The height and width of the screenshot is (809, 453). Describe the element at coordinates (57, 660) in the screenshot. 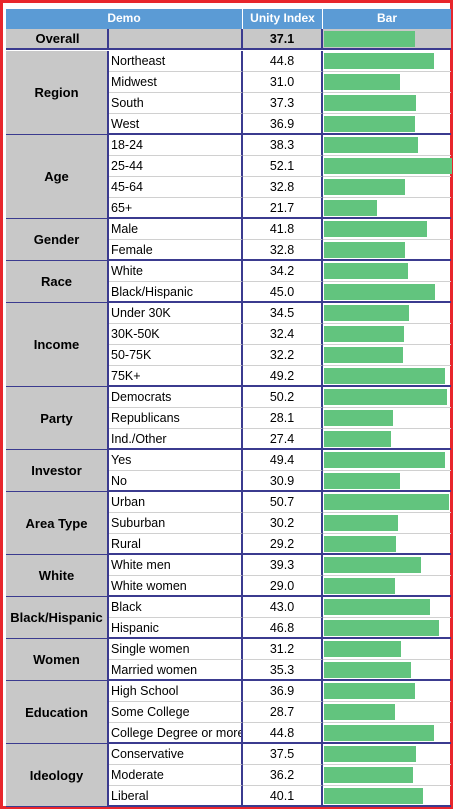

I see `group-label: Women` at that location.